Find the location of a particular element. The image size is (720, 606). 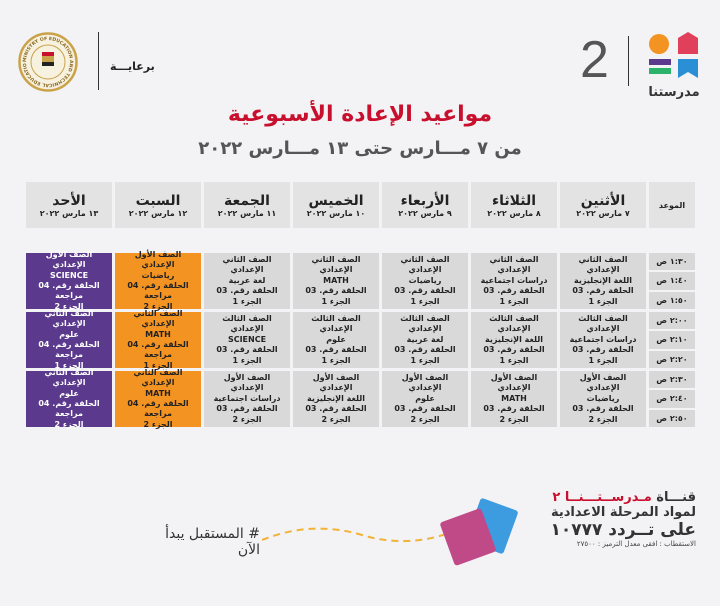

day-date: ٨ مارس ٢٠٢٢ is located at coordinates (514, 213).